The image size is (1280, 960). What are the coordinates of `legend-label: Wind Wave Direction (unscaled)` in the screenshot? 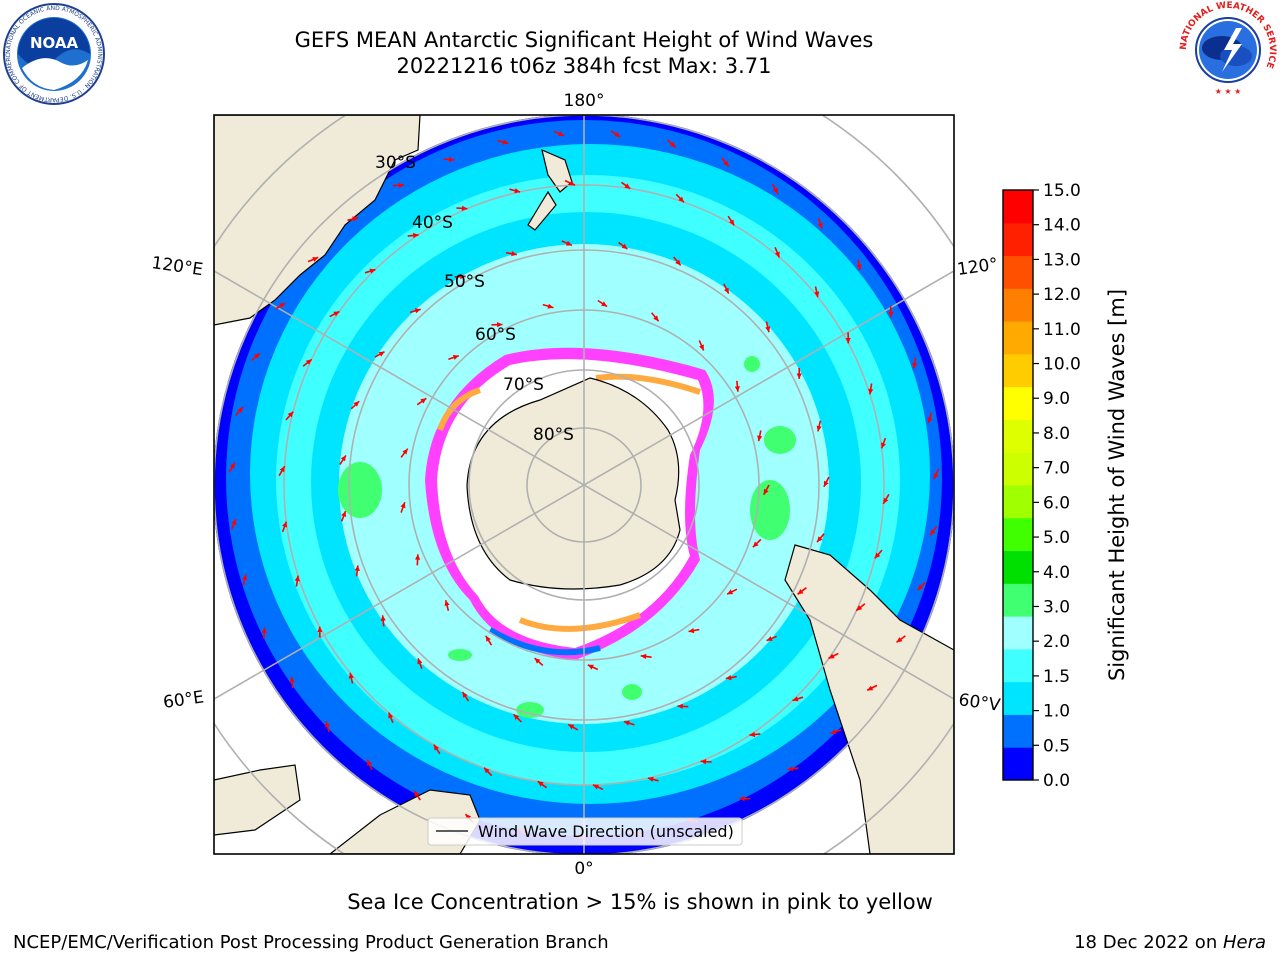 It's located at (606, 831).